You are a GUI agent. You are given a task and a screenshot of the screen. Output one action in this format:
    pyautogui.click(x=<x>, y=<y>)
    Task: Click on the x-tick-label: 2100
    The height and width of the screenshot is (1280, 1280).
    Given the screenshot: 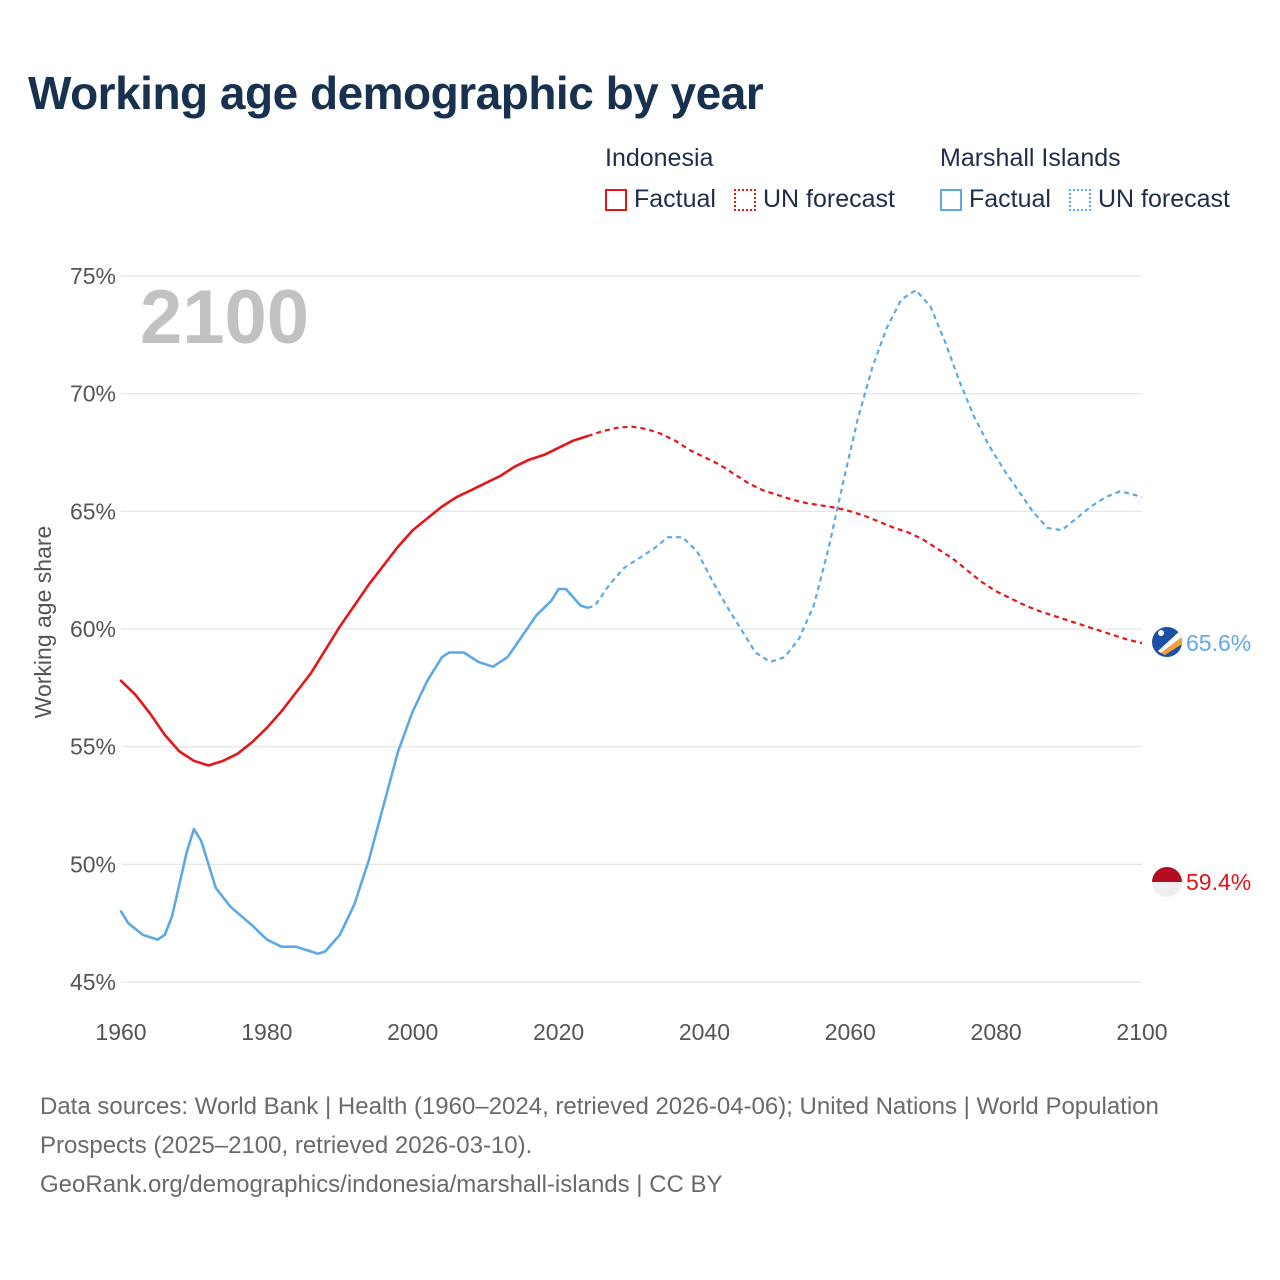 What is the action you would take?
    pyautogui.click(x=1141, y=1032)
    